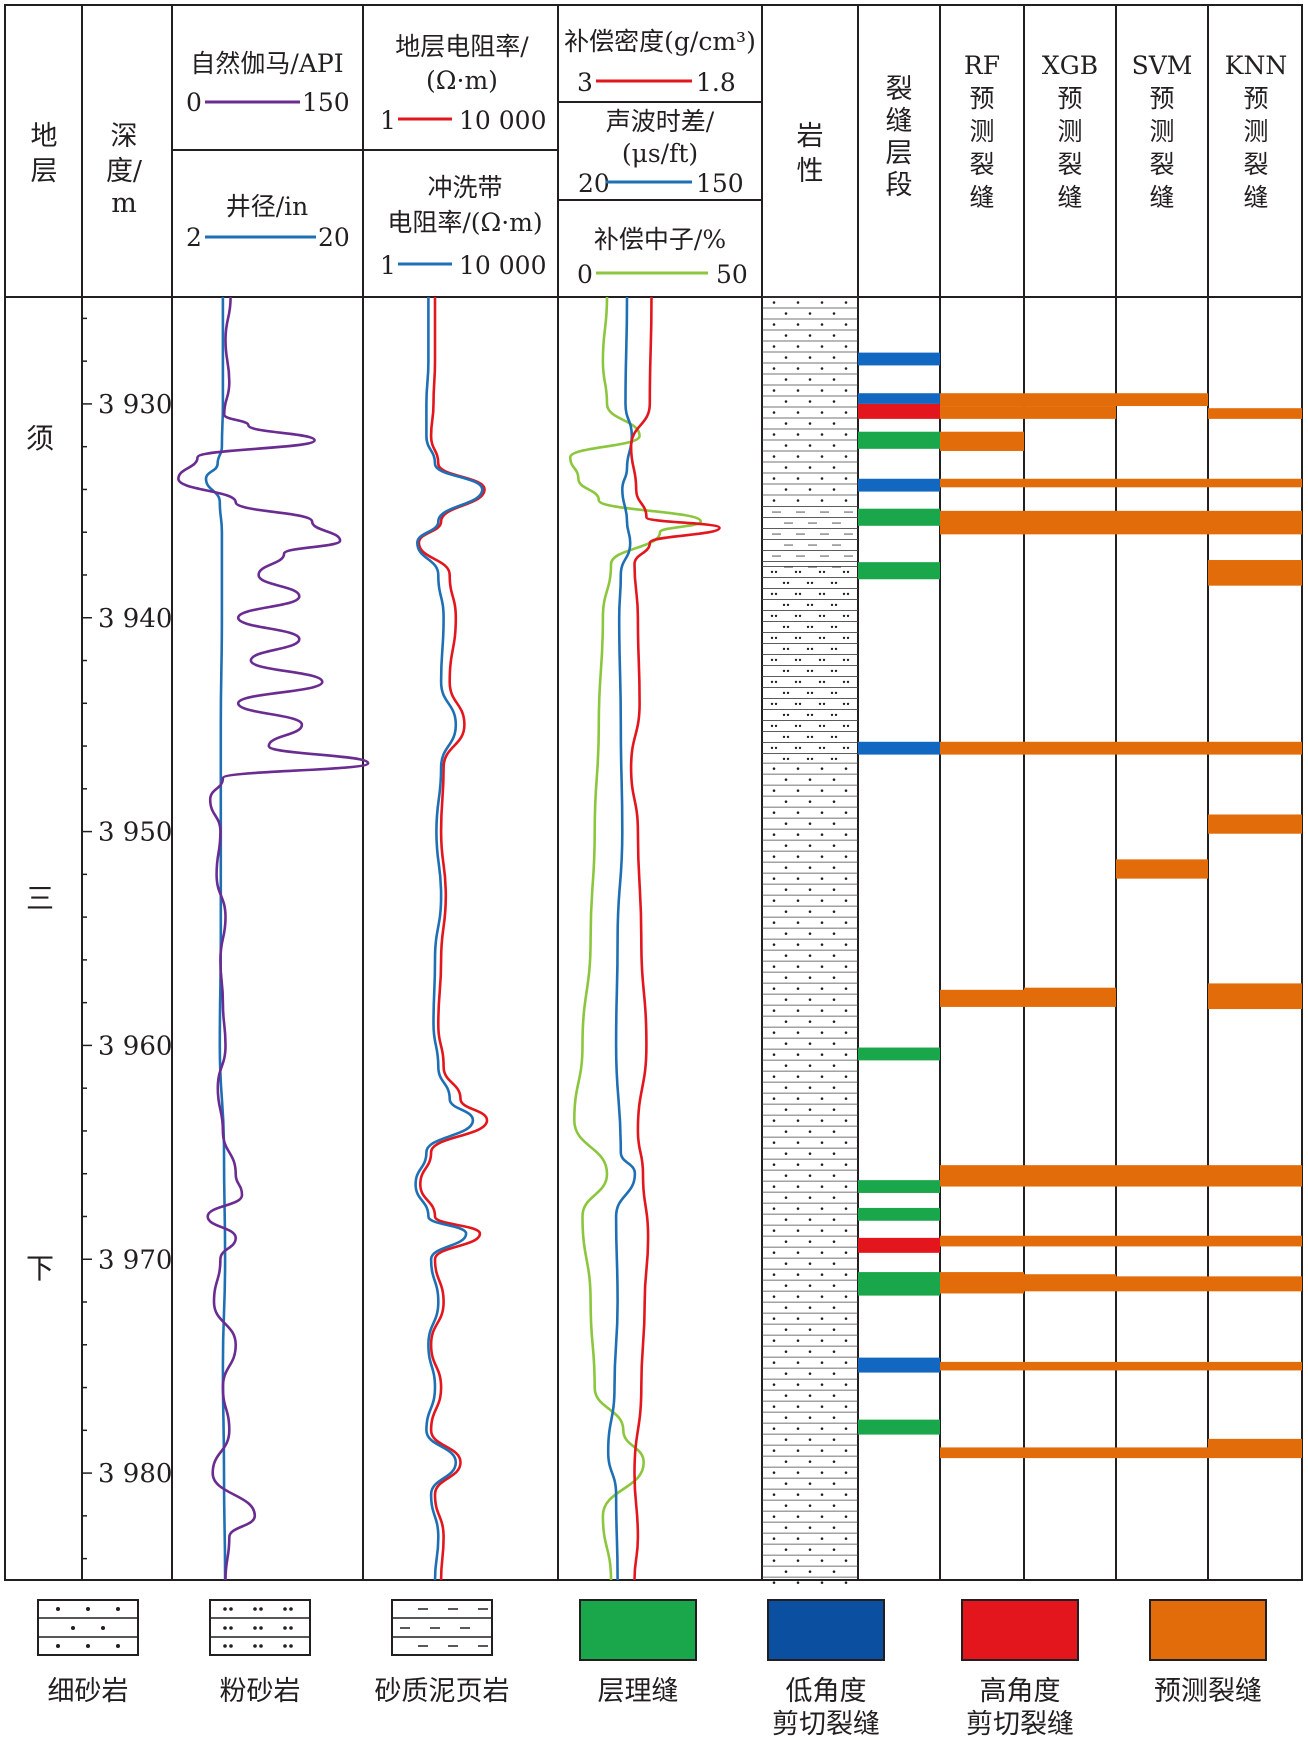  I want to click on pred-xgb-c2: 测, so click(1069, 131).